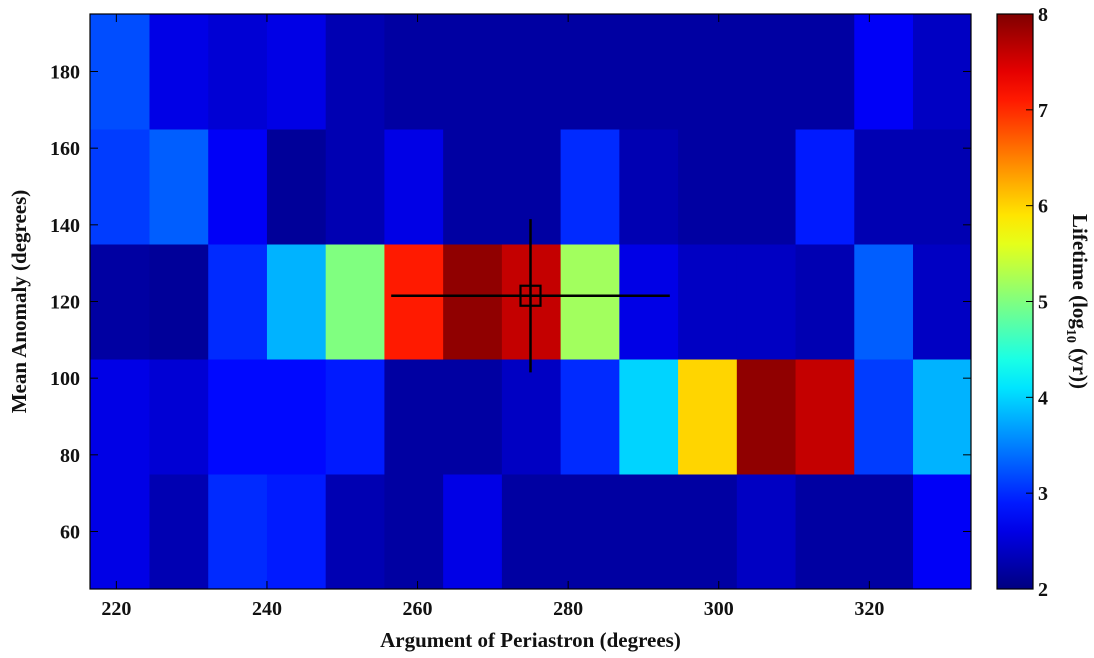 The image size is (1094, 658). What do you see at coordinates (65, 149) in the screenshot?
I see `y-tick-label: 160` at bounding box center [65, 149].